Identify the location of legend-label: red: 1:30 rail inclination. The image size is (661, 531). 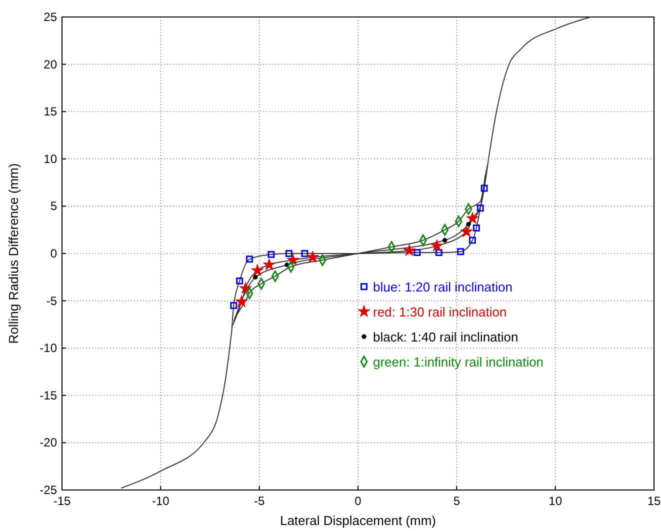
(440, 312).